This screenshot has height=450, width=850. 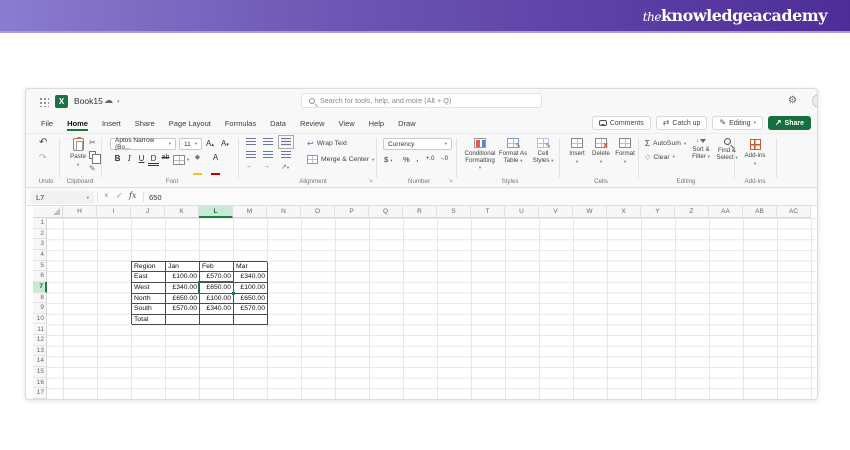 I want to click on autosave-cloud-icon: ☁, so click(x=108, y=100).